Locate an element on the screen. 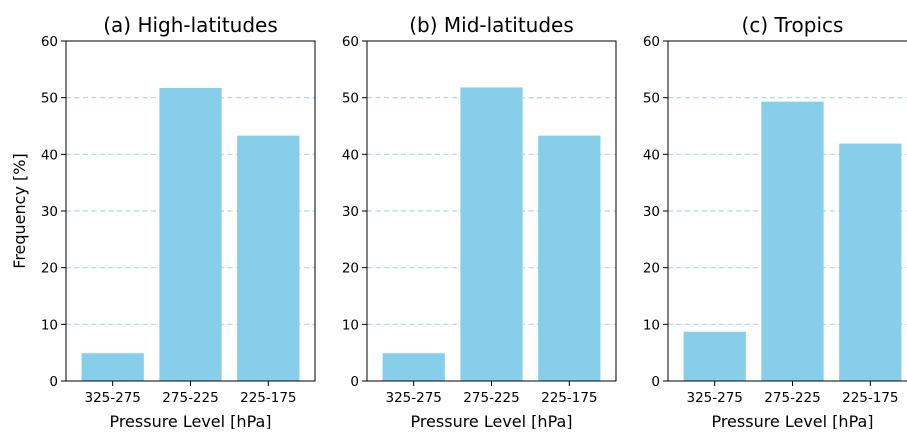 Image resolution: width=907 pixels, height=434 pixels. y-tick-label-0-6: 60 is located at coordinates (49, 42).